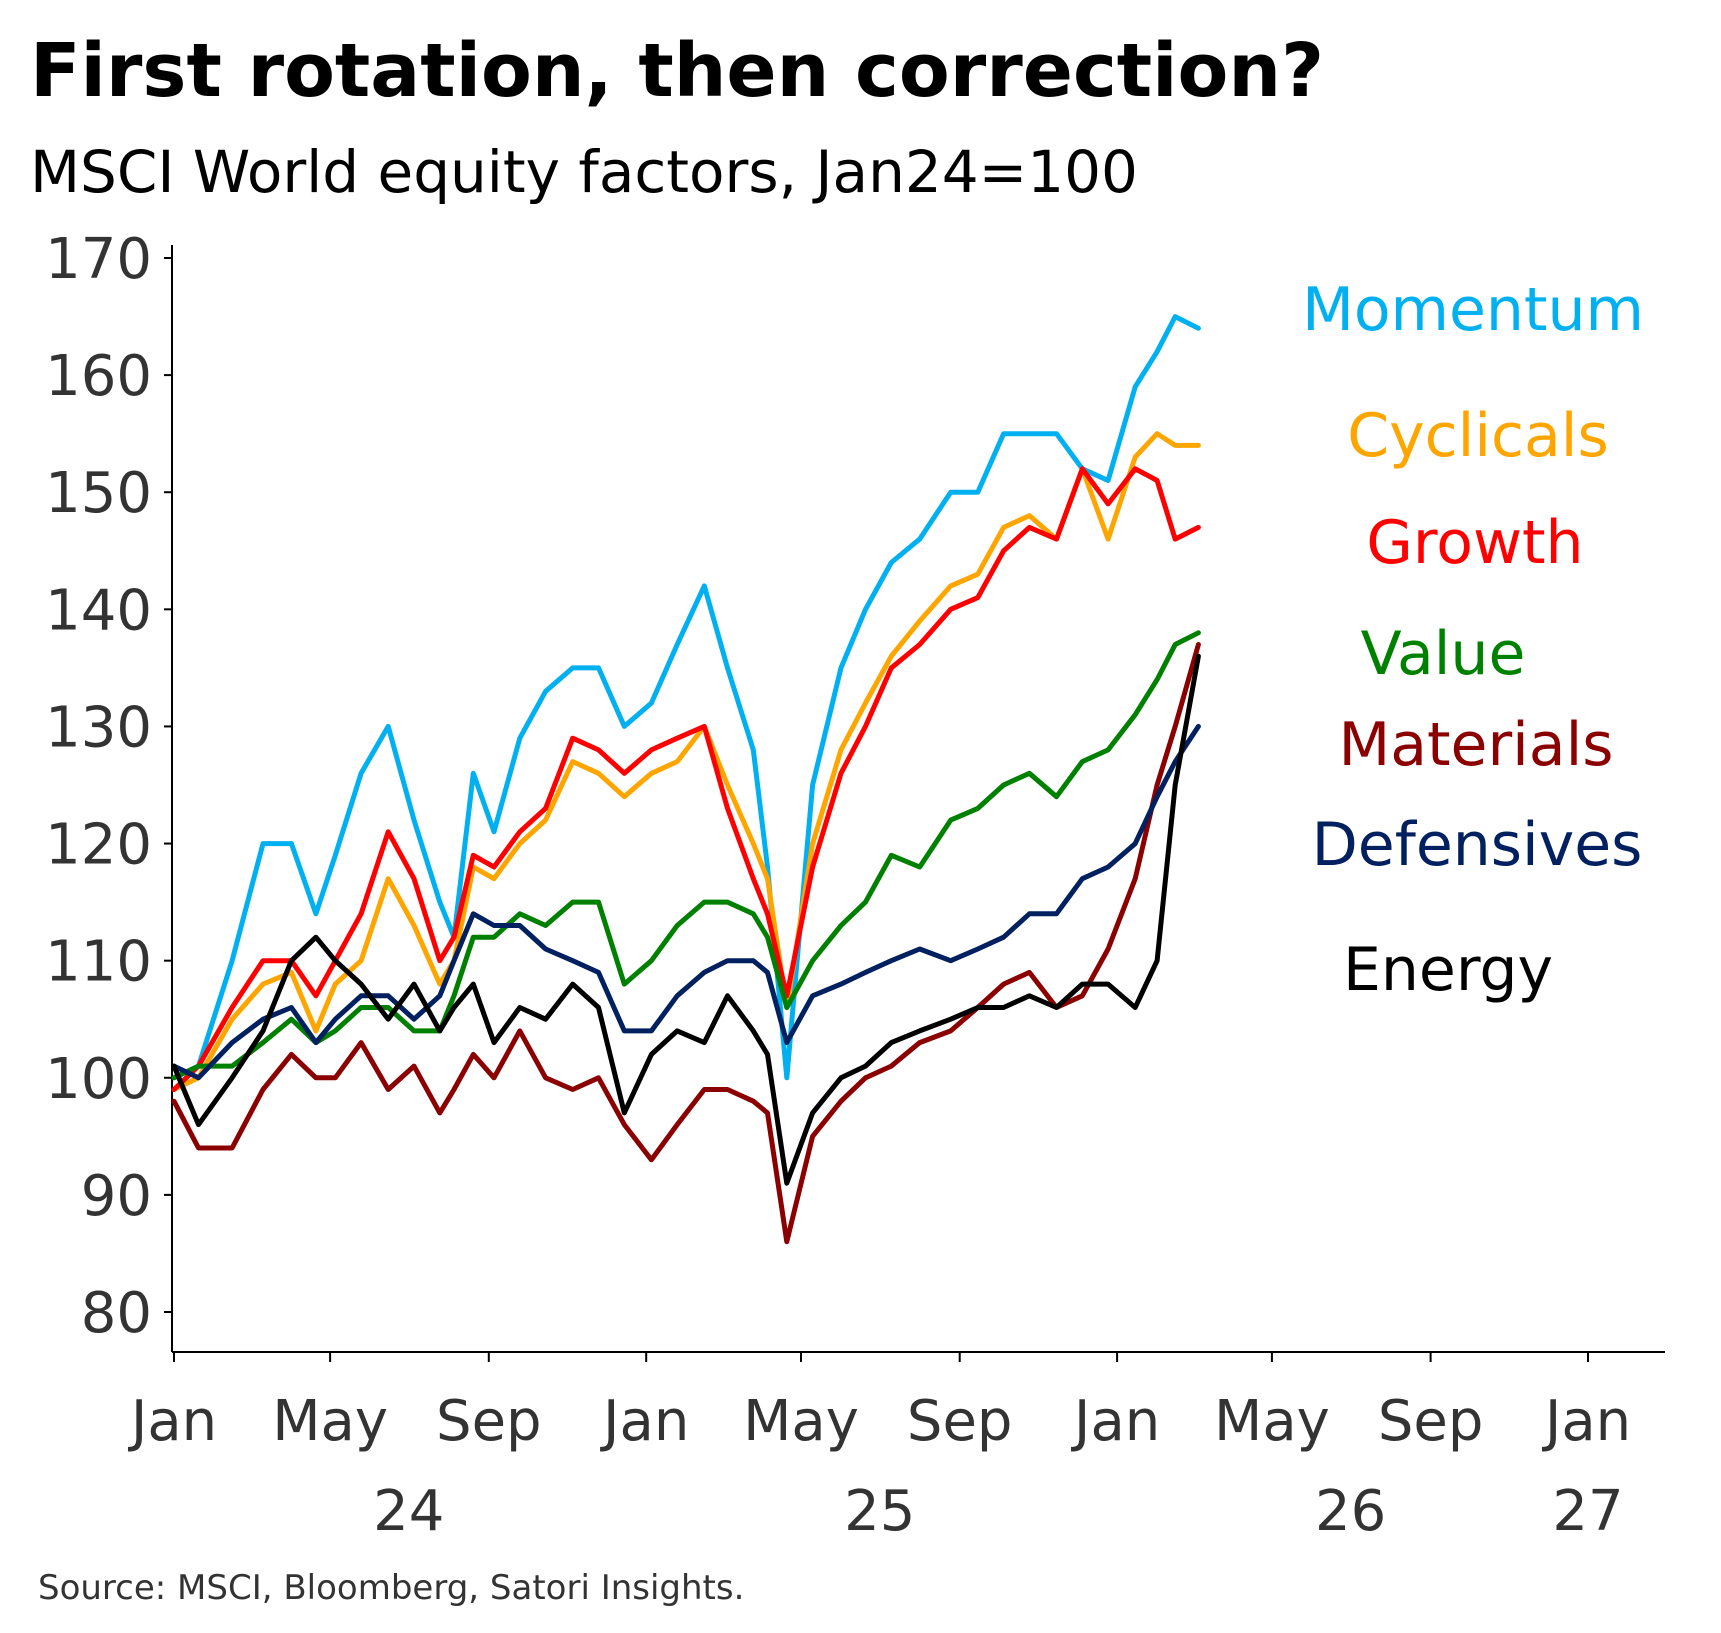 This screenshot has width=1721, height=1633. I want to click on legend-label-momentum: Momentum, so click(1473, 310).